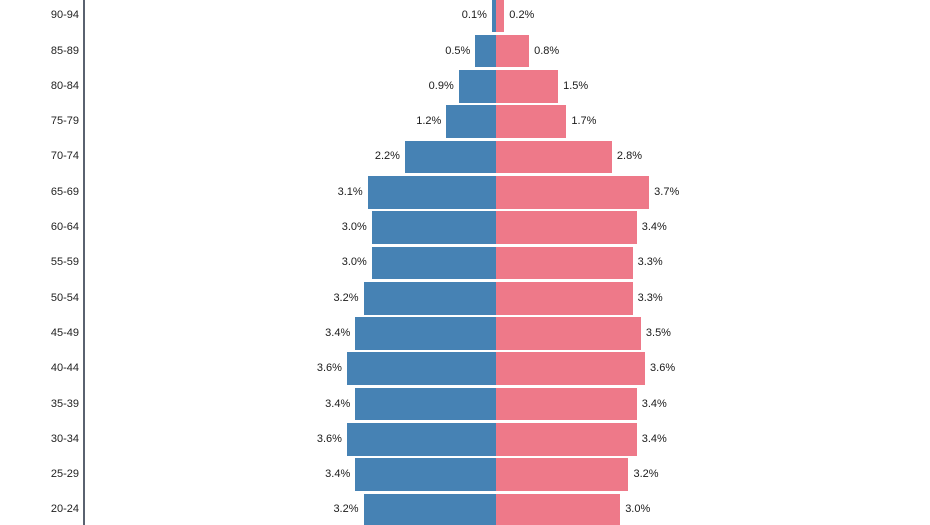 The height and width of the screenshot is (525, 930). Describe the element at coordinates (64, 15) in the screenshot. I see `age-group-label: 90-94` at that location.